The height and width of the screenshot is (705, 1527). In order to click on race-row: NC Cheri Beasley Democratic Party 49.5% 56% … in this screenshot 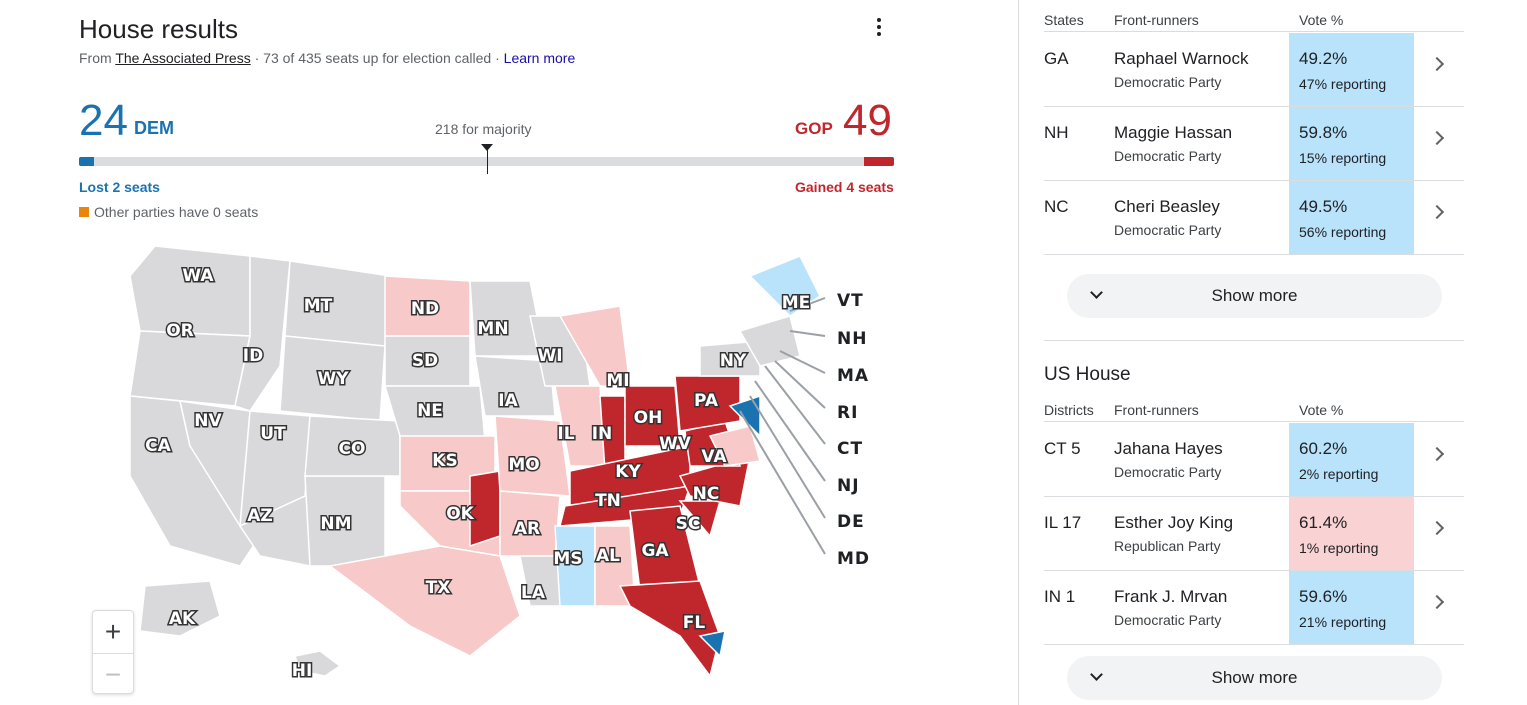, I will do `click(1254, 218)`.